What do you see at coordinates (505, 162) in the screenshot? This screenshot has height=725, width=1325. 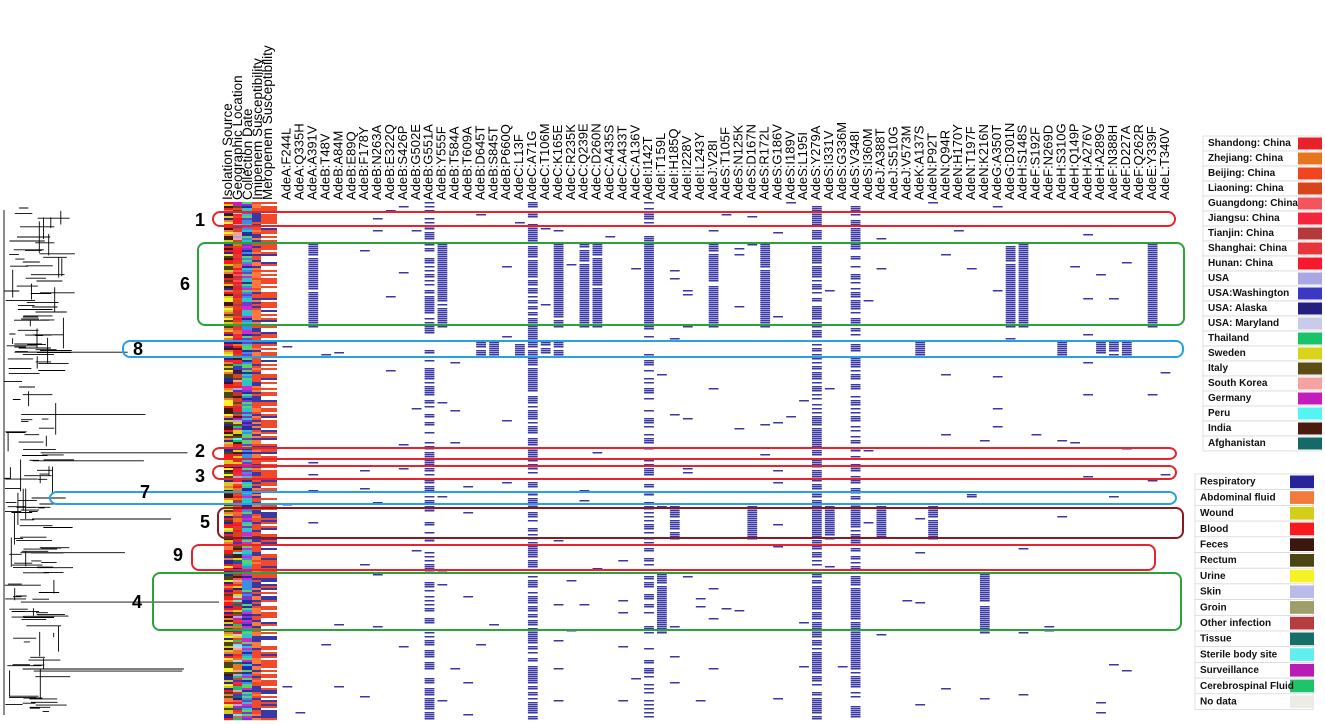 I see `mutation-column-label: AdeB:P660Q` at bounding box center [505, 162].